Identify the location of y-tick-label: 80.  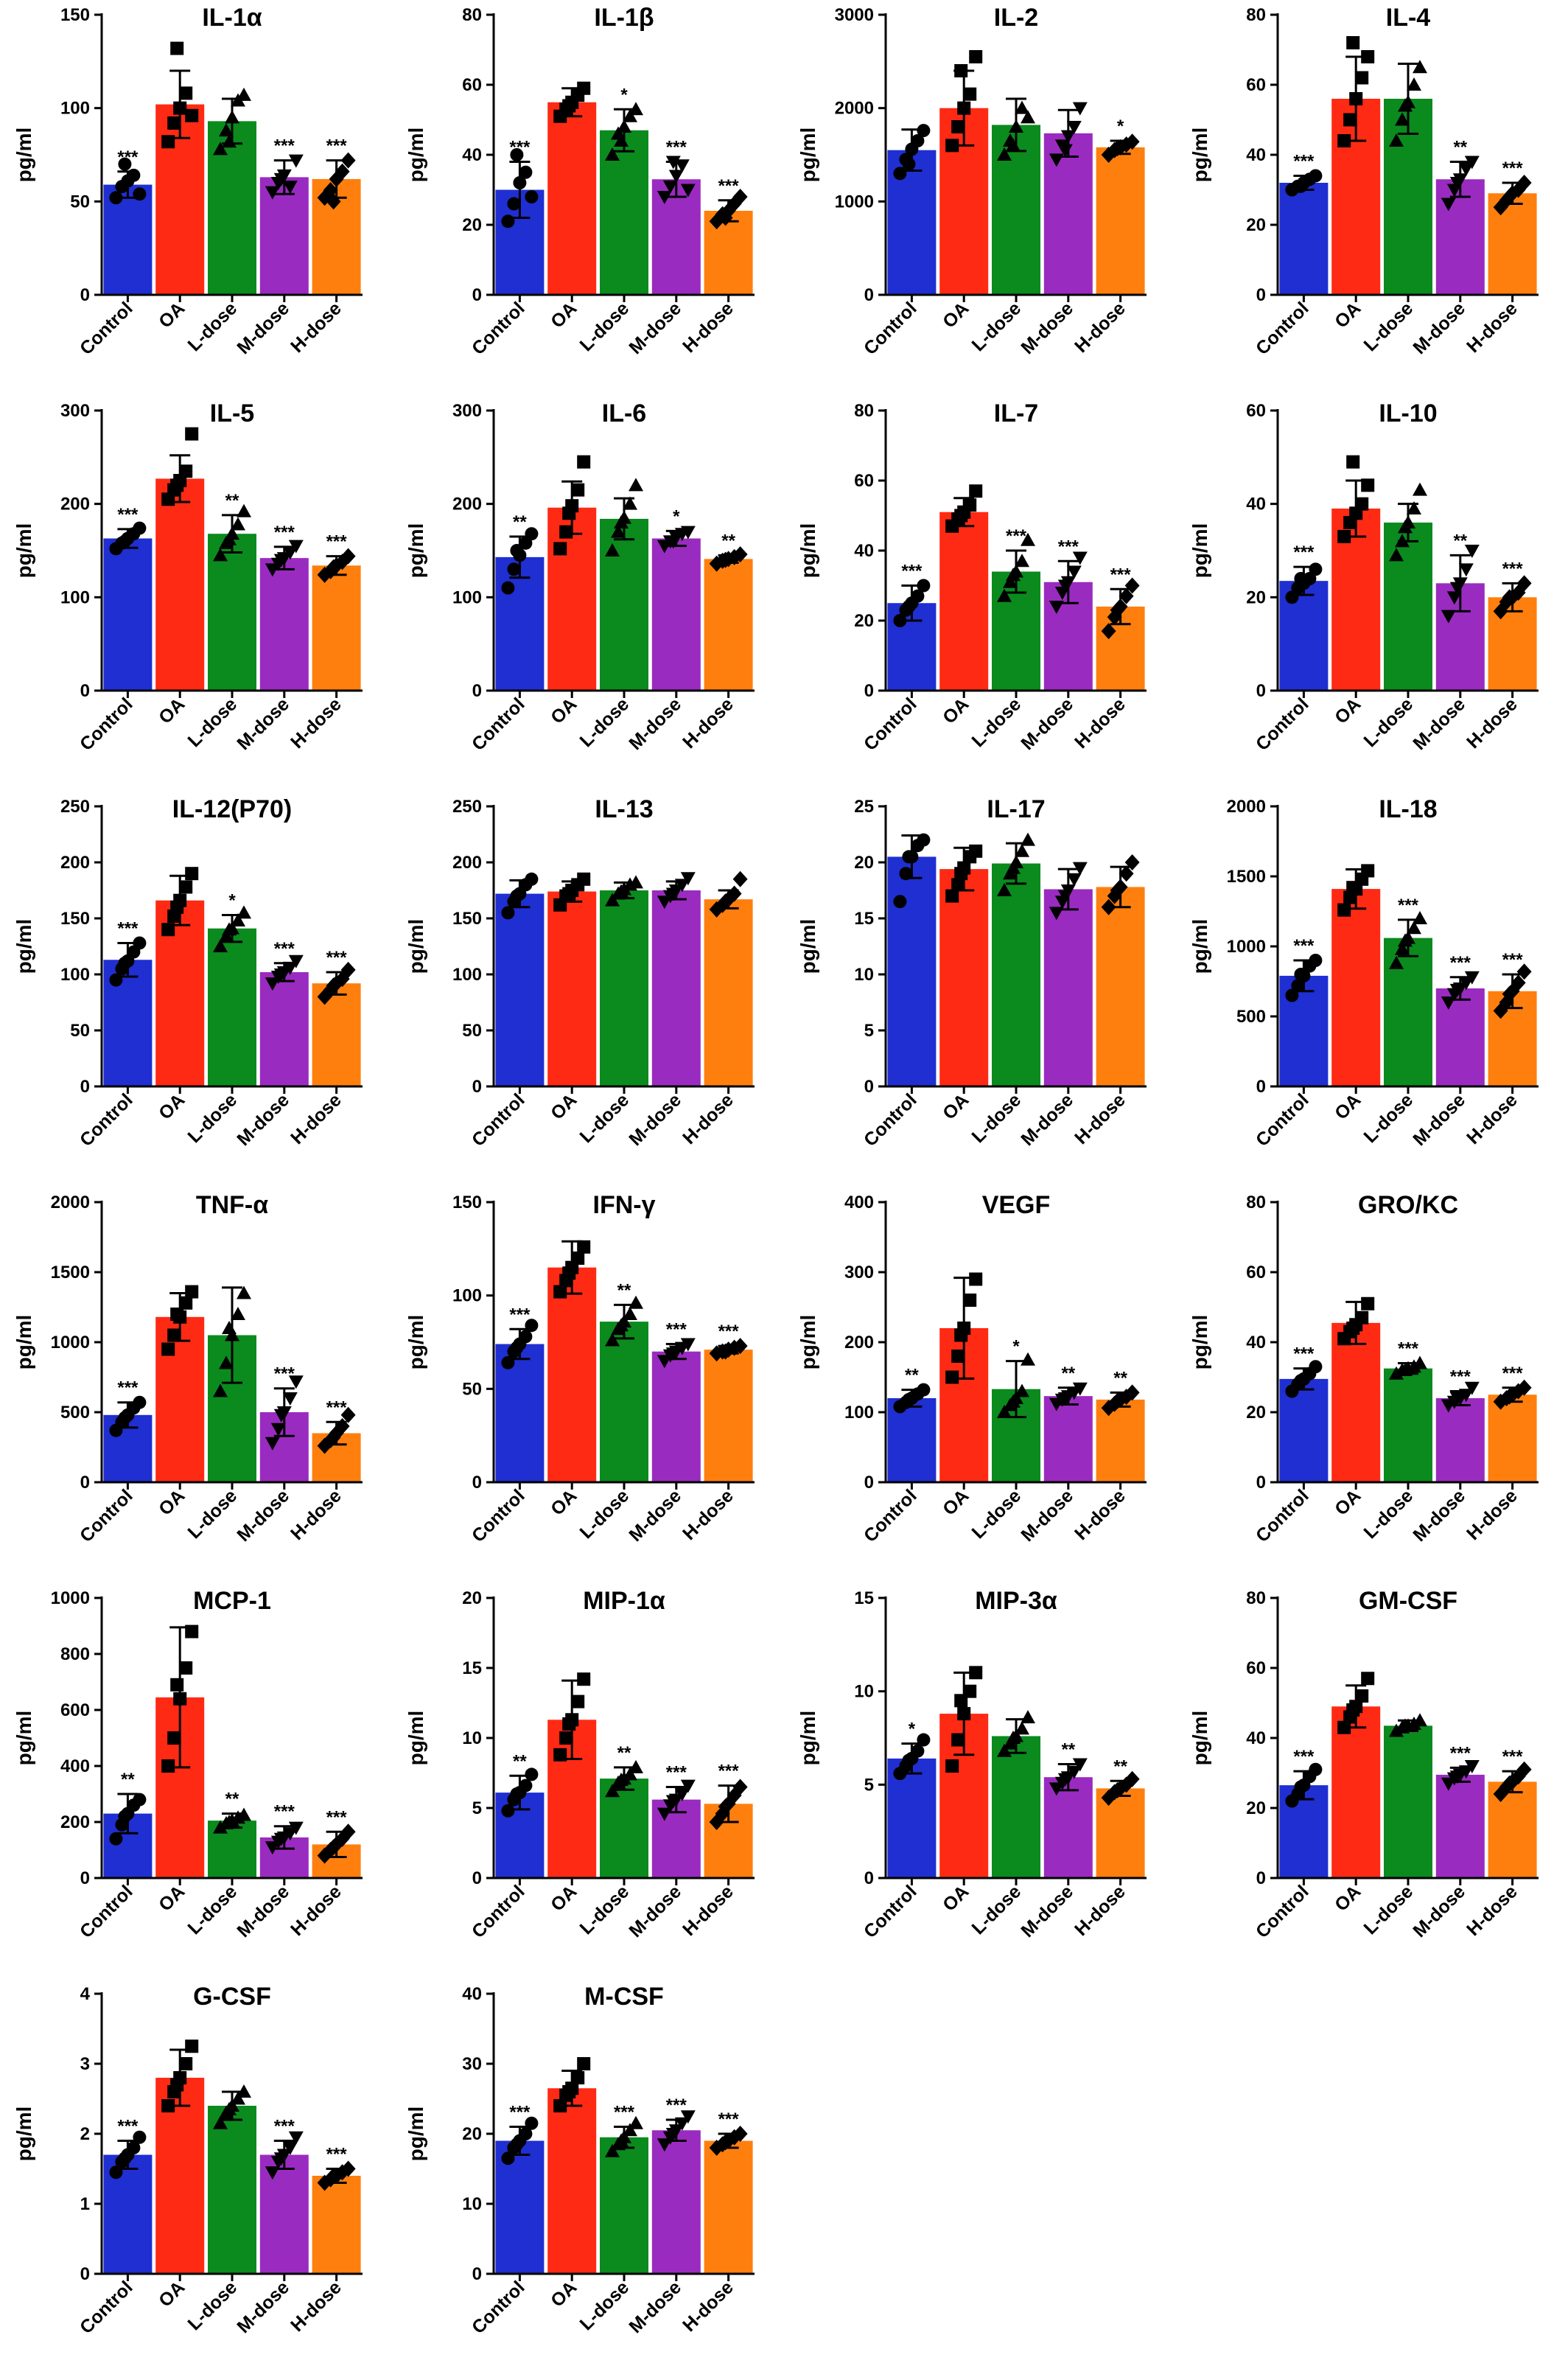
(1256, 1598).